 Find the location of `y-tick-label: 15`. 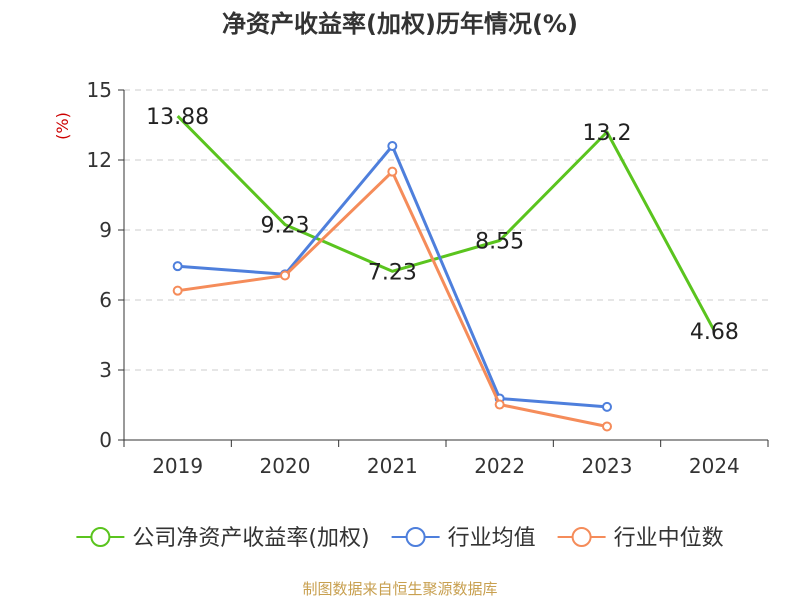

y-tick-label: 15 is located at coordinates (99, 90).